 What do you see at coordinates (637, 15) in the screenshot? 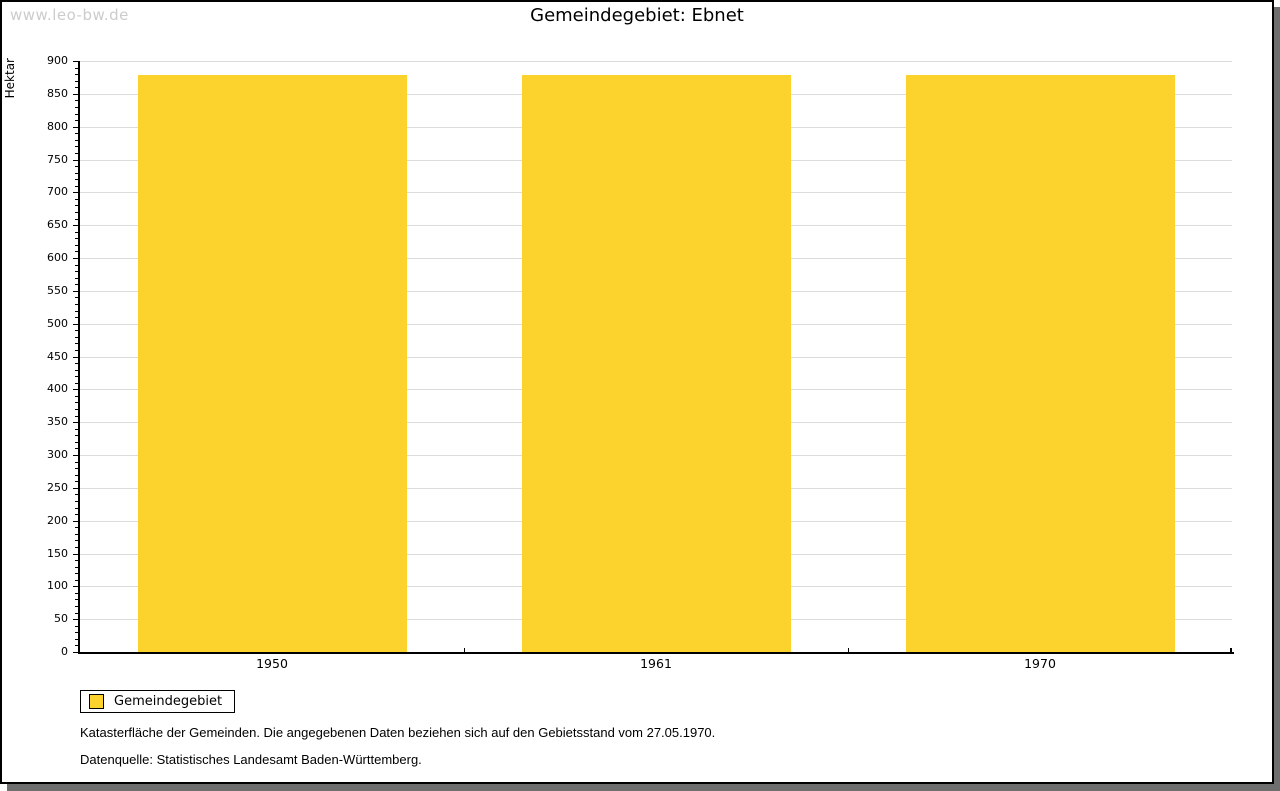
I see `chart-title: Gemeindegebiet: Ebnet` at bounding box center [637, 15].